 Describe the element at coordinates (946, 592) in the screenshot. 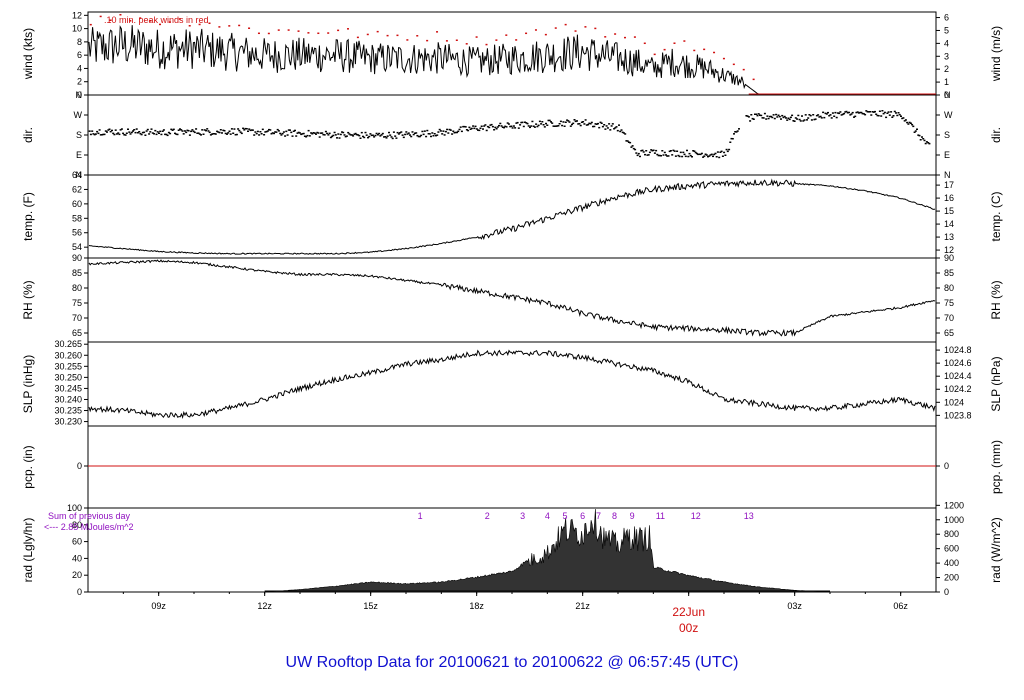

I see `tick-label-right-rad: 0` at that location.